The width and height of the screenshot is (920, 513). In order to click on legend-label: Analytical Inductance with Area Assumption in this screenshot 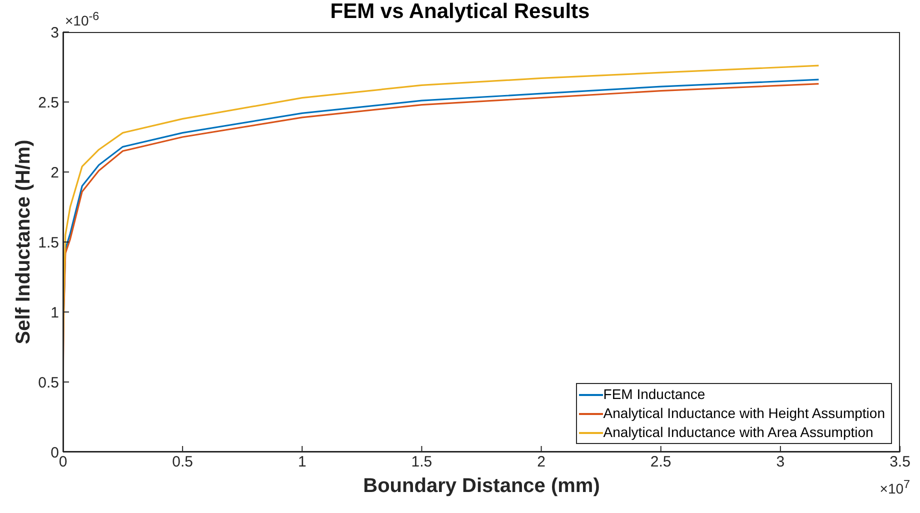, I will do `click(738, 432)`.